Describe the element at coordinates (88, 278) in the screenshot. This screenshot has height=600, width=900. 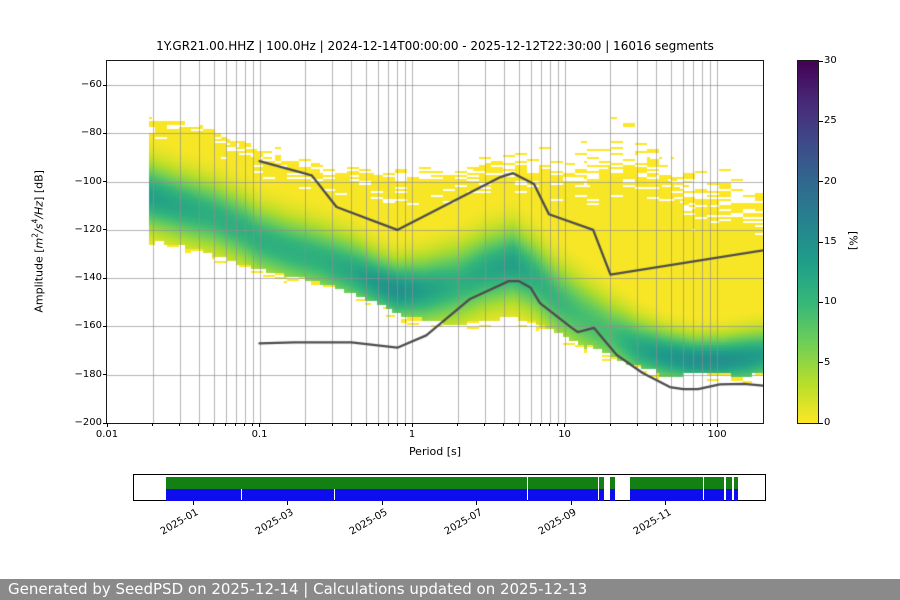
I see `y-tick-label: −140` at that location.